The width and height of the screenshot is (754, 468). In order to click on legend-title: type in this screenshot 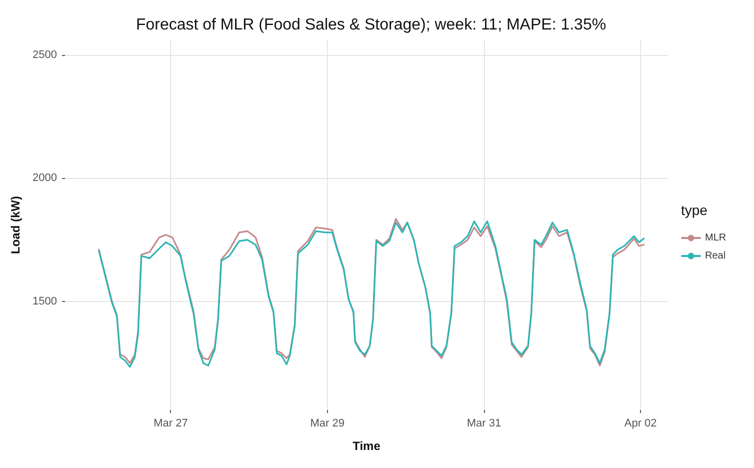, I will do `click(694, 210)`.